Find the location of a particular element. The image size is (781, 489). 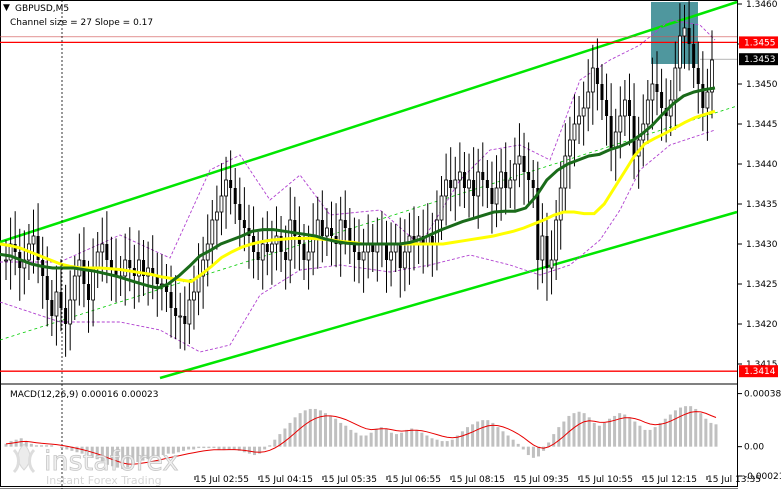

brand-tagline: Instant Forex Trading is located at coordinates (104, 480).